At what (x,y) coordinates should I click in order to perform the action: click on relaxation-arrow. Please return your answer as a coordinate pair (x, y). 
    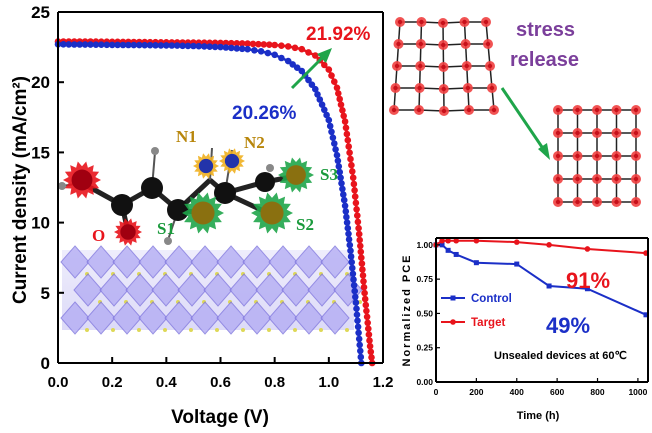
    Looking at the image, I should click on (525, 123).